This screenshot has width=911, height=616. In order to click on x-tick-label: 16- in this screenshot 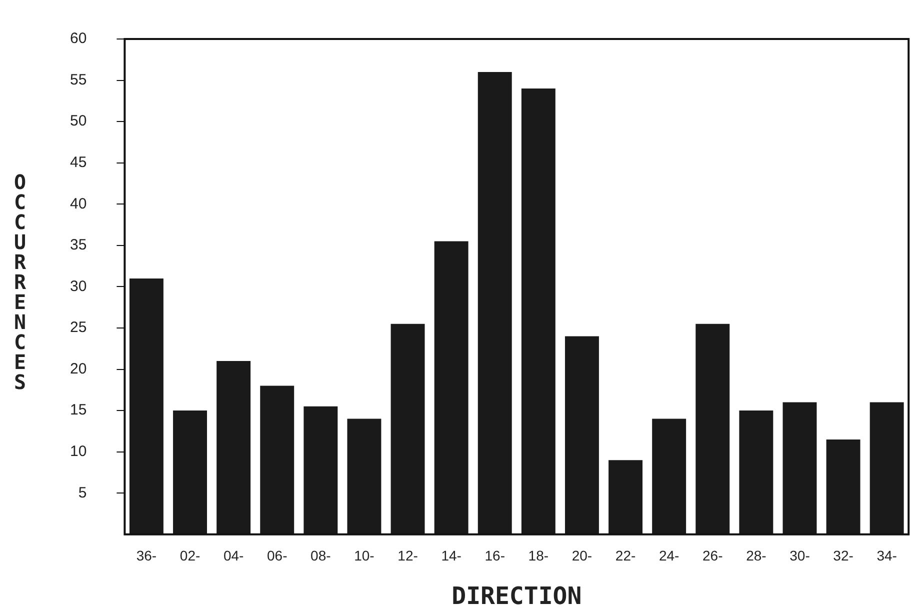, I will do `click(495, 556)`.